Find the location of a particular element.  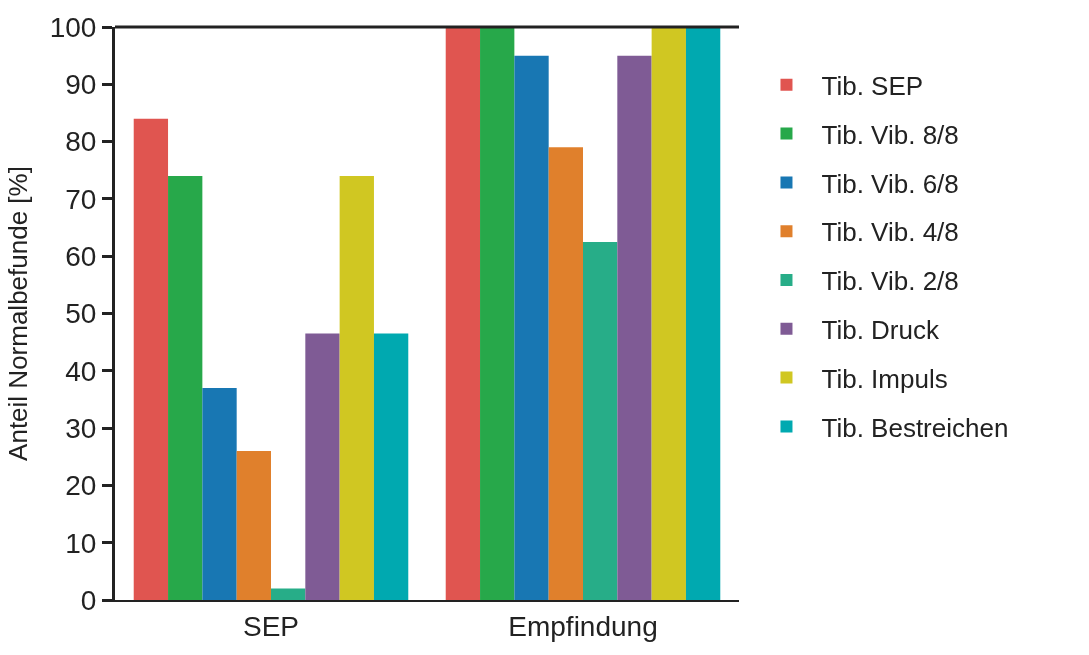

y-tick-label: 0 is located at coordinates (88, 600).